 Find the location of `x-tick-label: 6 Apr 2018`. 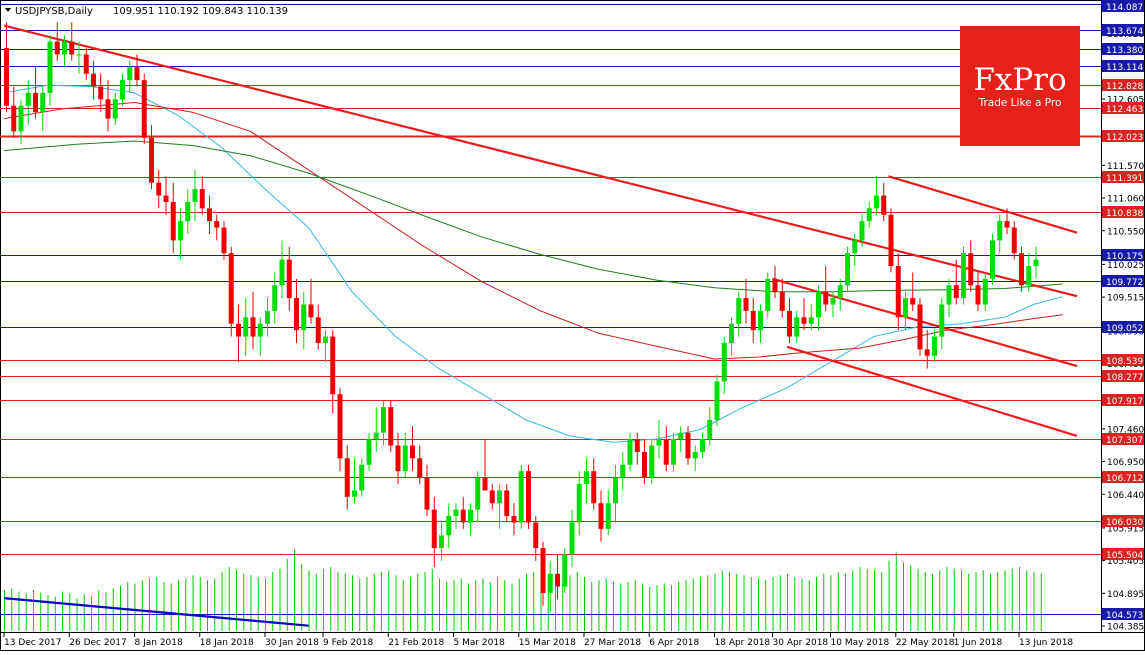

x-tick-label: 6 Apr 2018 is located at coordinates (674, 643).